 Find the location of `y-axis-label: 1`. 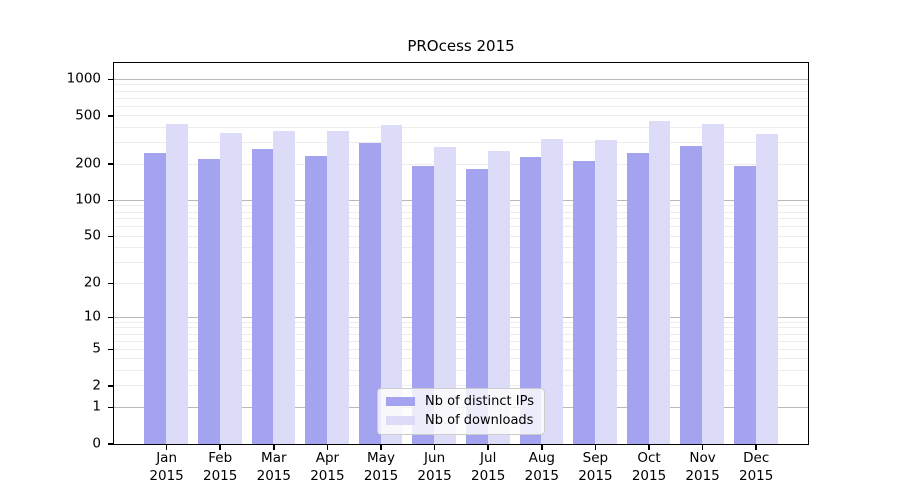

y-axis-label: 1 is located at coordinates (96, 406).